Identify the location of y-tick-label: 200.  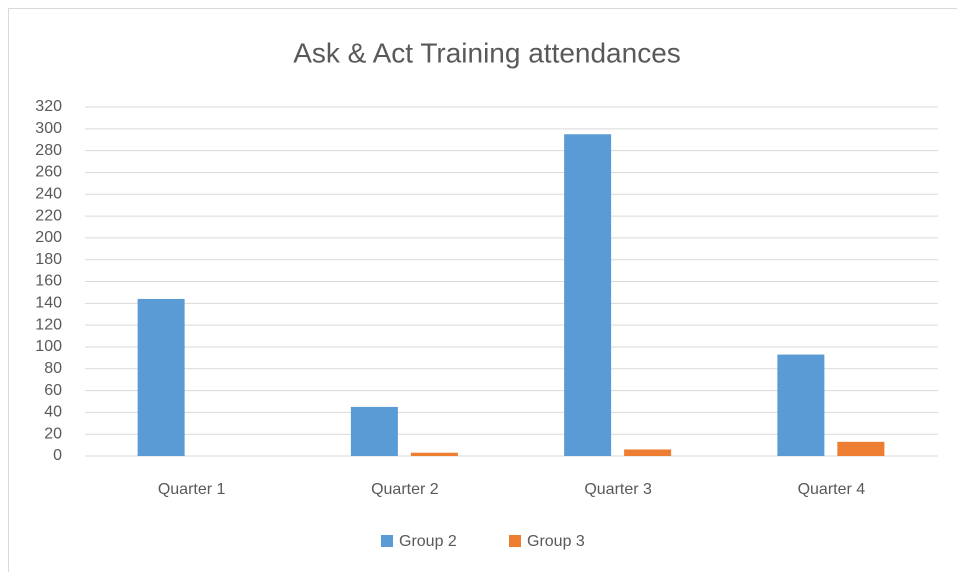
(48, 237).